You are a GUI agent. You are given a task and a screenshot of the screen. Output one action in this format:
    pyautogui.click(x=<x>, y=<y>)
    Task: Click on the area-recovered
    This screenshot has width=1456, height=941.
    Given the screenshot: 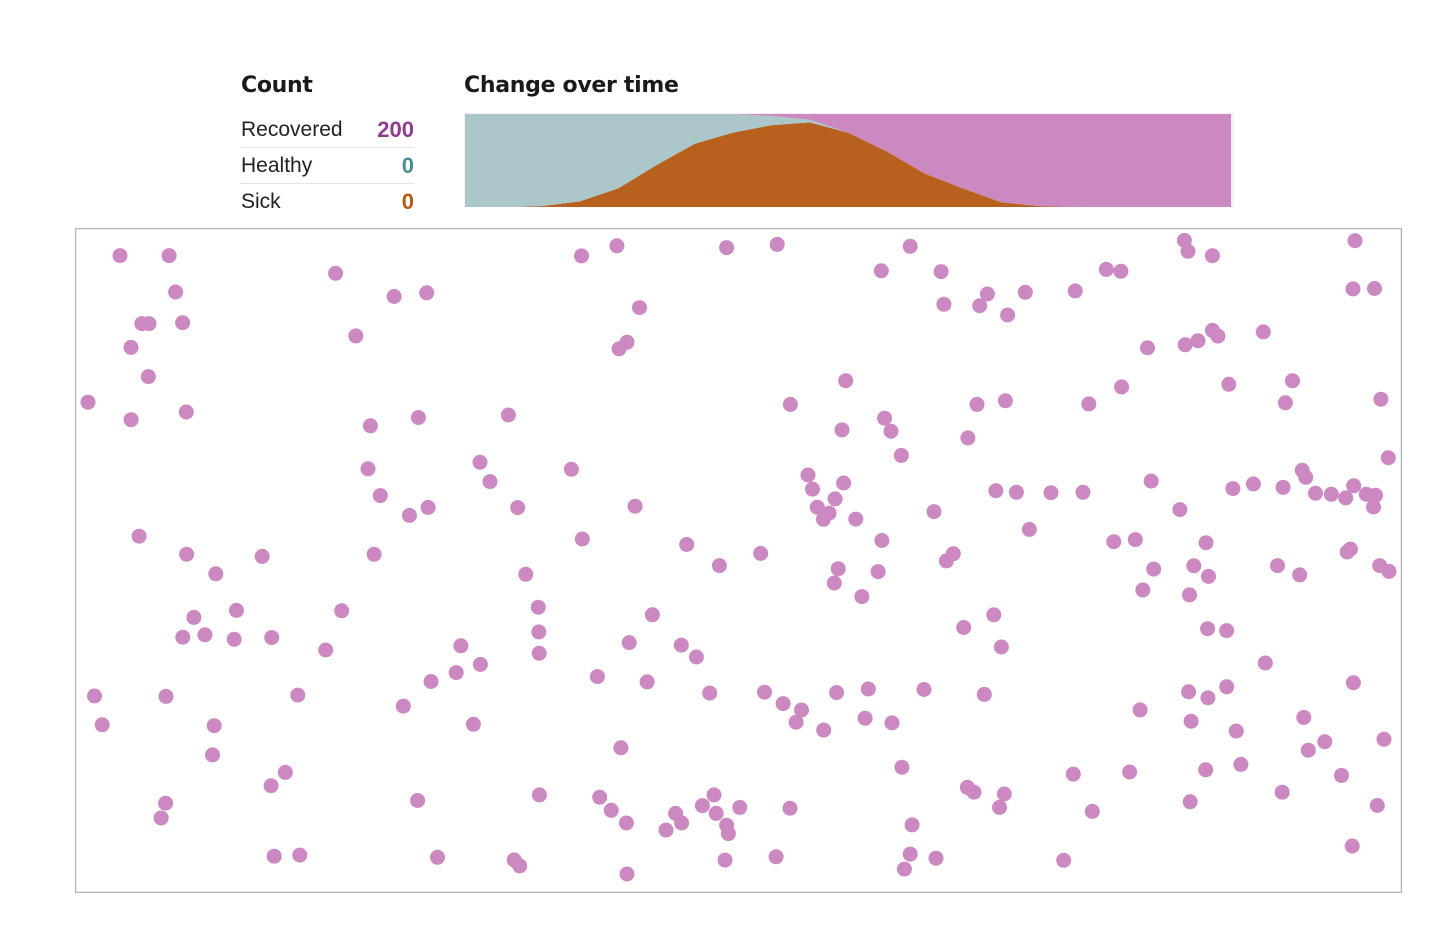 What is the action you would take?
    pyautogui.click(x=848, y=160)
    